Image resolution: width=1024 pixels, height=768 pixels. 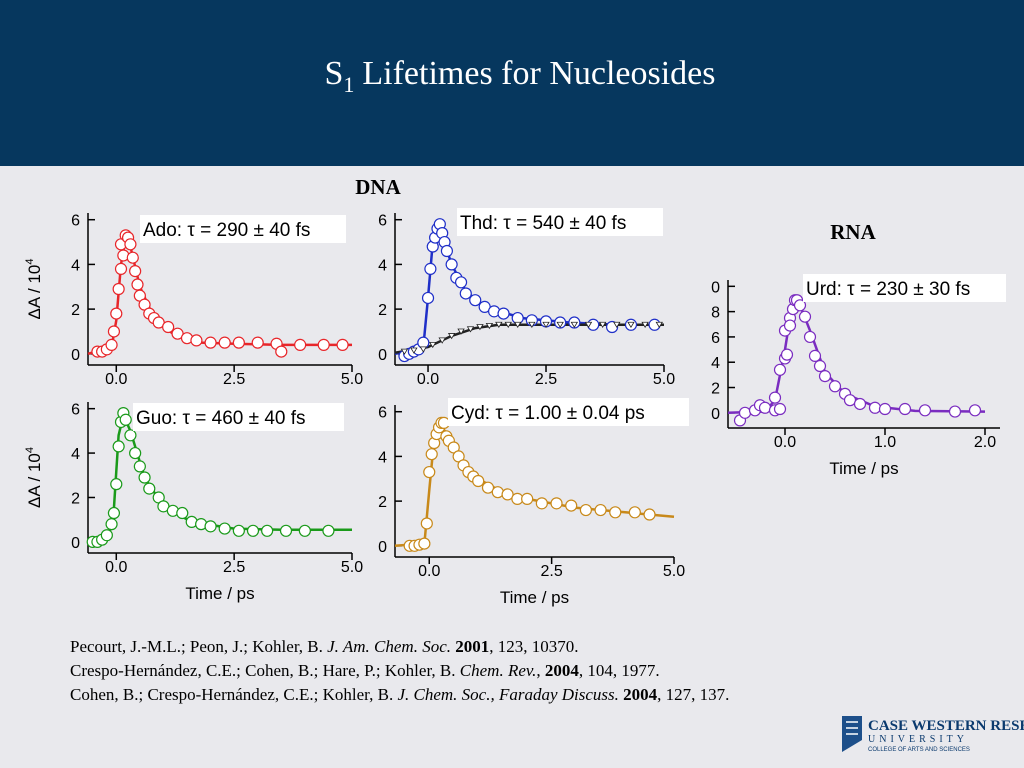 What do you see at coordinates (519, 76) in the screenshot?
I see `slide-title: S1 Lifetimes for Nucleosides` at bounding box center [519, 76].